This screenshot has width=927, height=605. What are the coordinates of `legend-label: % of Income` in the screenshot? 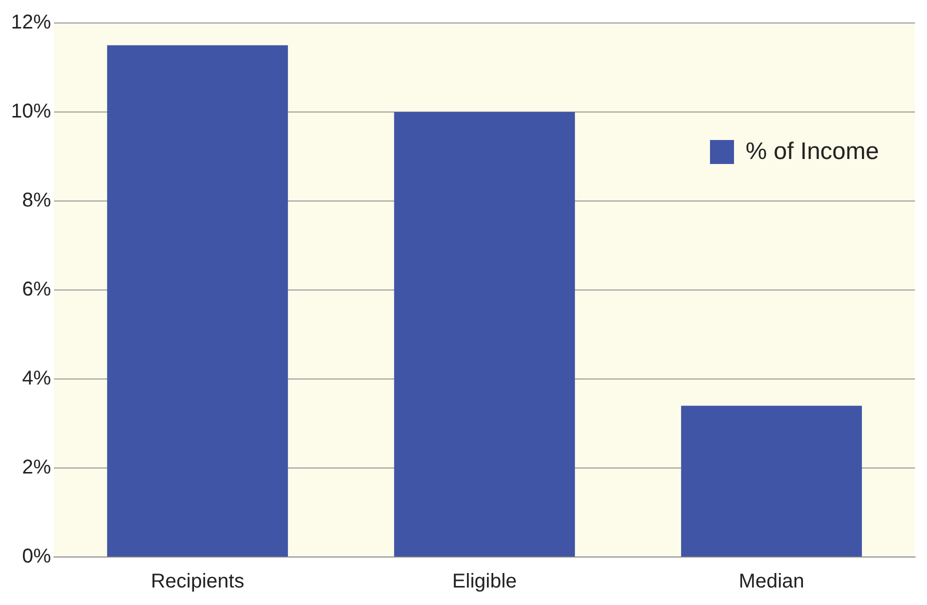 It's located at (812, 152).